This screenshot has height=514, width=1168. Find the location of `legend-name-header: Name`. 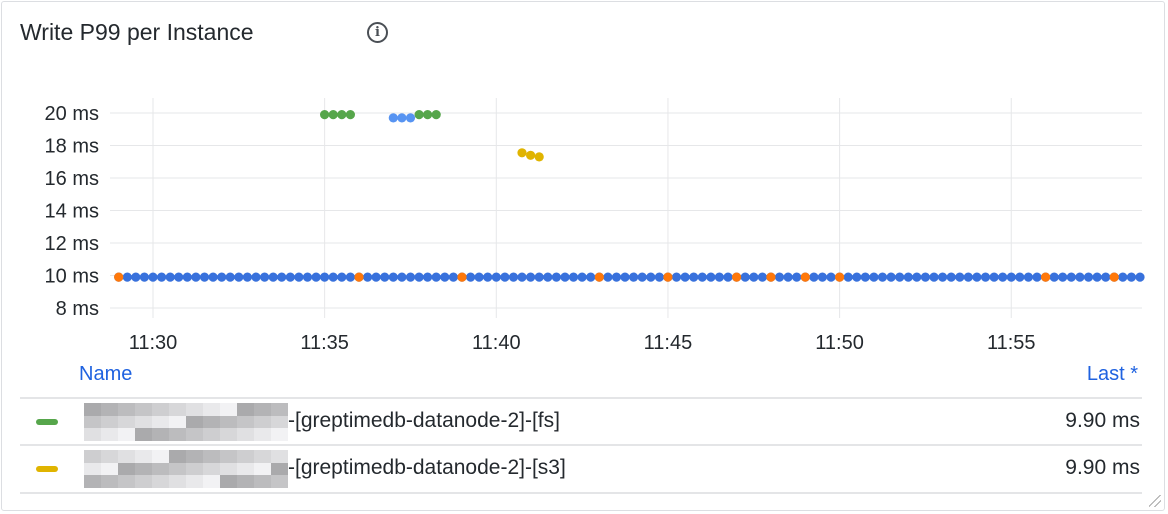

legend-name-header: Name is located at coordinates (106, 374).